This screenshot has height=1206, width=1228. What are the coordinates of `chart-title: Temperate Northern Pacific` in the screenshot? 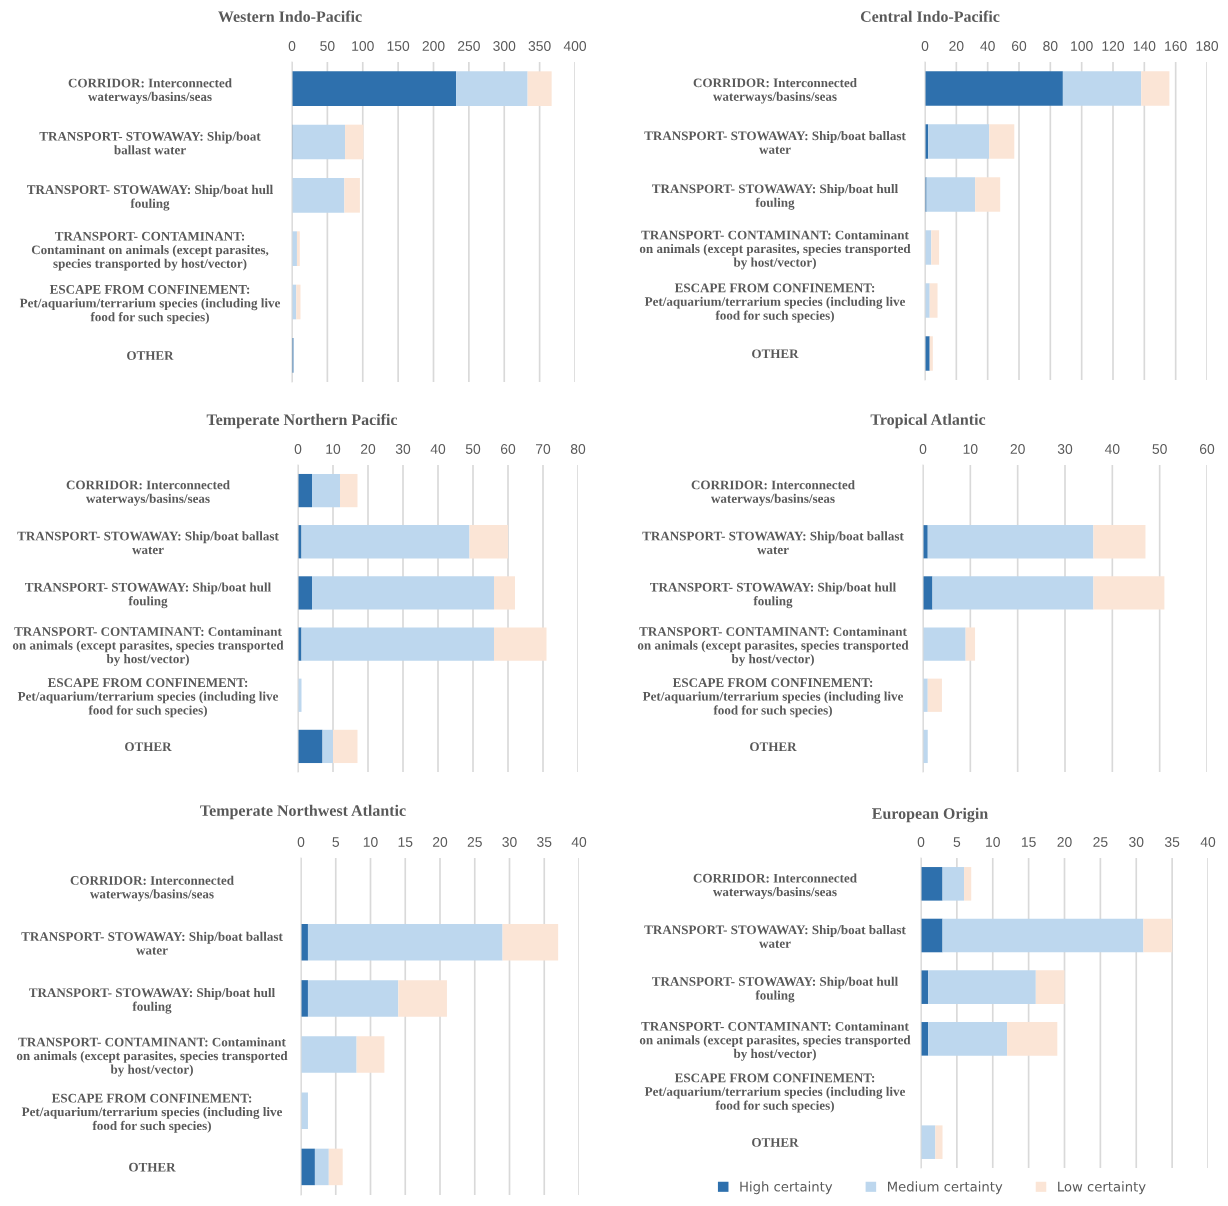 It's located at (302, 421).